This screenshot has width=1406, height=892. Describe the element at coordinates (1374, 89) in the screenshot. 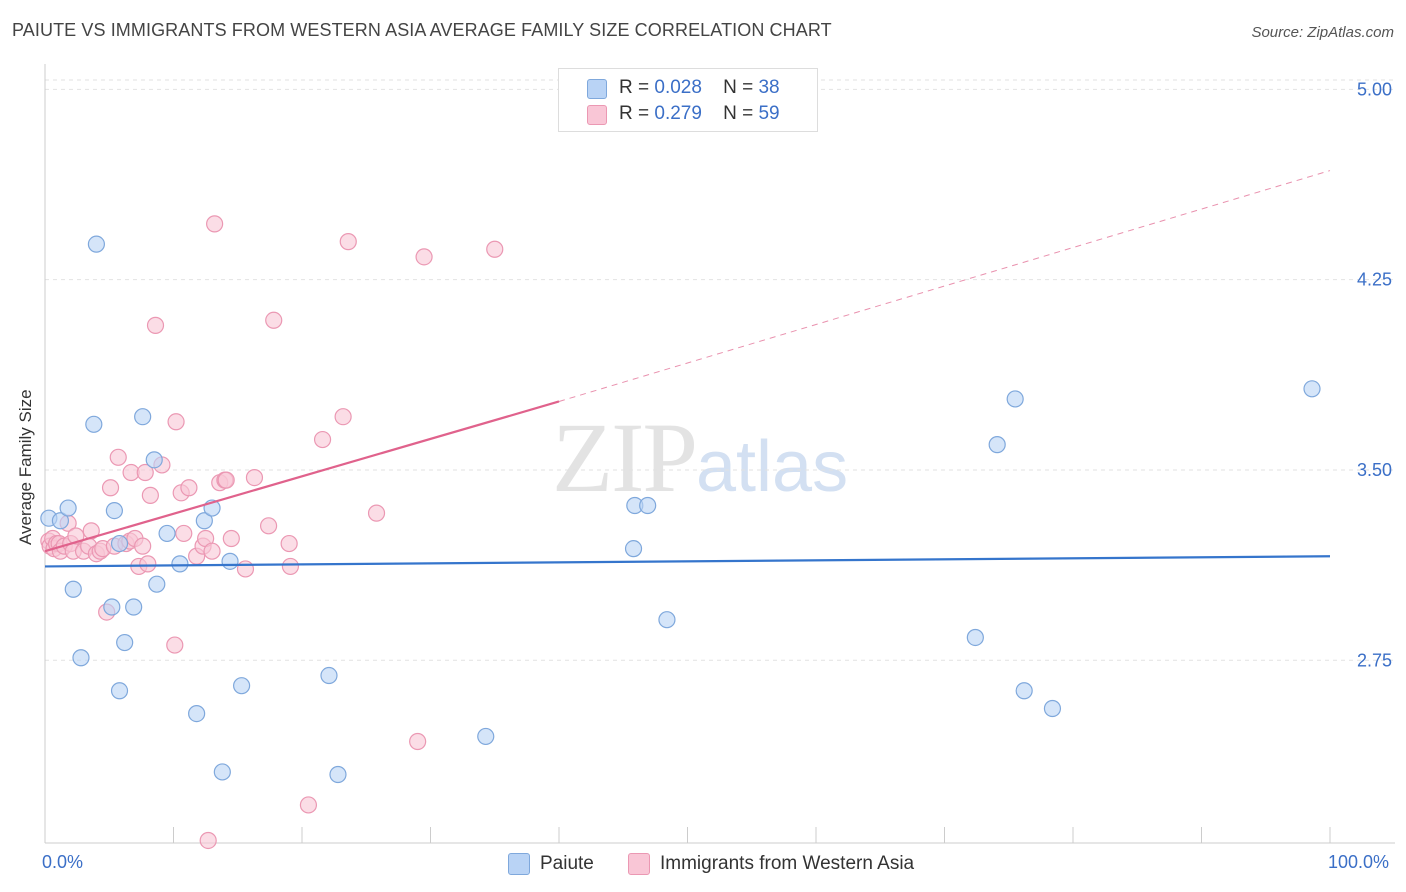

I see `y-tick-label: 5.00` at that location.